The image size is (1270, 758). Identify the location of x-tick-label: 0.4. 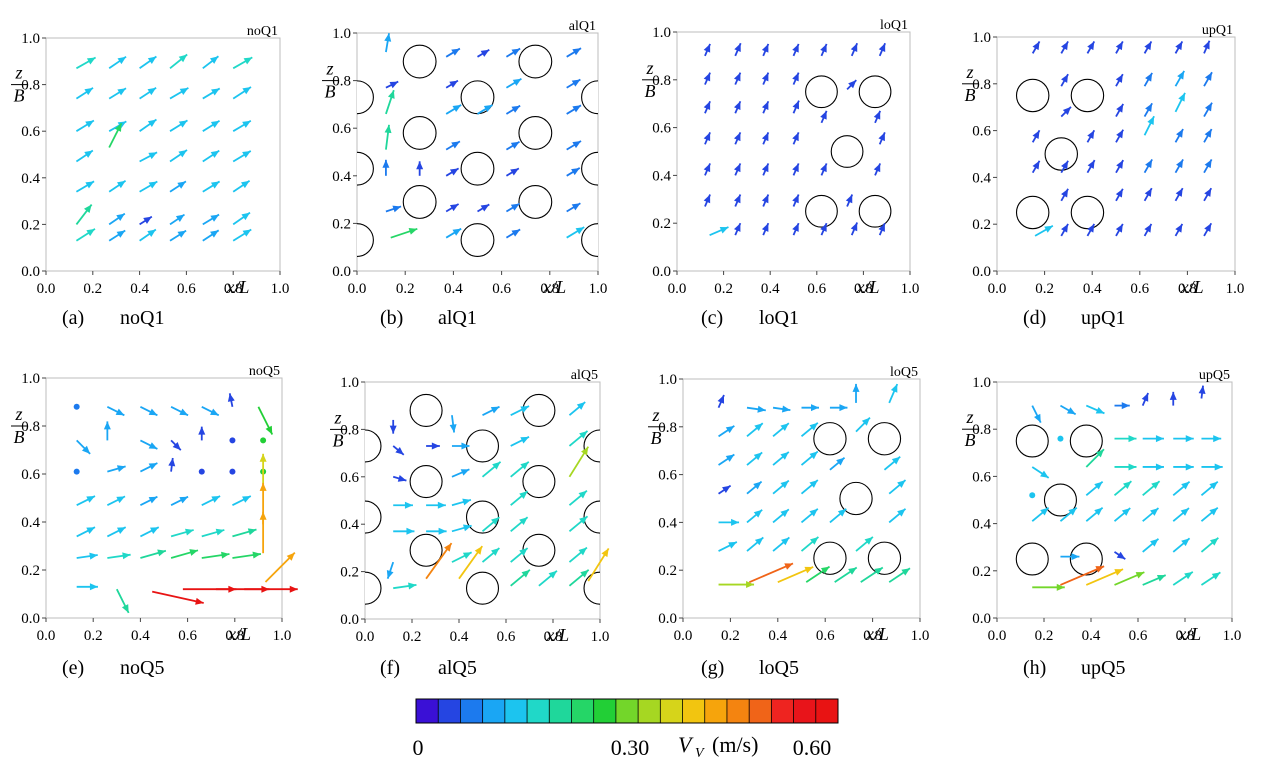
(1091, 636).